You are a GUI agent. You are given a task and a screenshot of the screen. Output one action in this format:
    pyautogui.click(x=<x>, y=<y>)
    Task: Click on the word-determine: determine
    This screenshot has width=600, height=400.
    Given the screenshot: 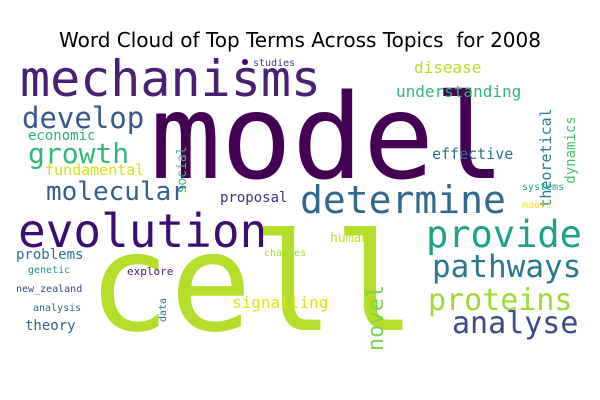 What is the action you would take?
    pyautogui.click(x=403, y=200)
    